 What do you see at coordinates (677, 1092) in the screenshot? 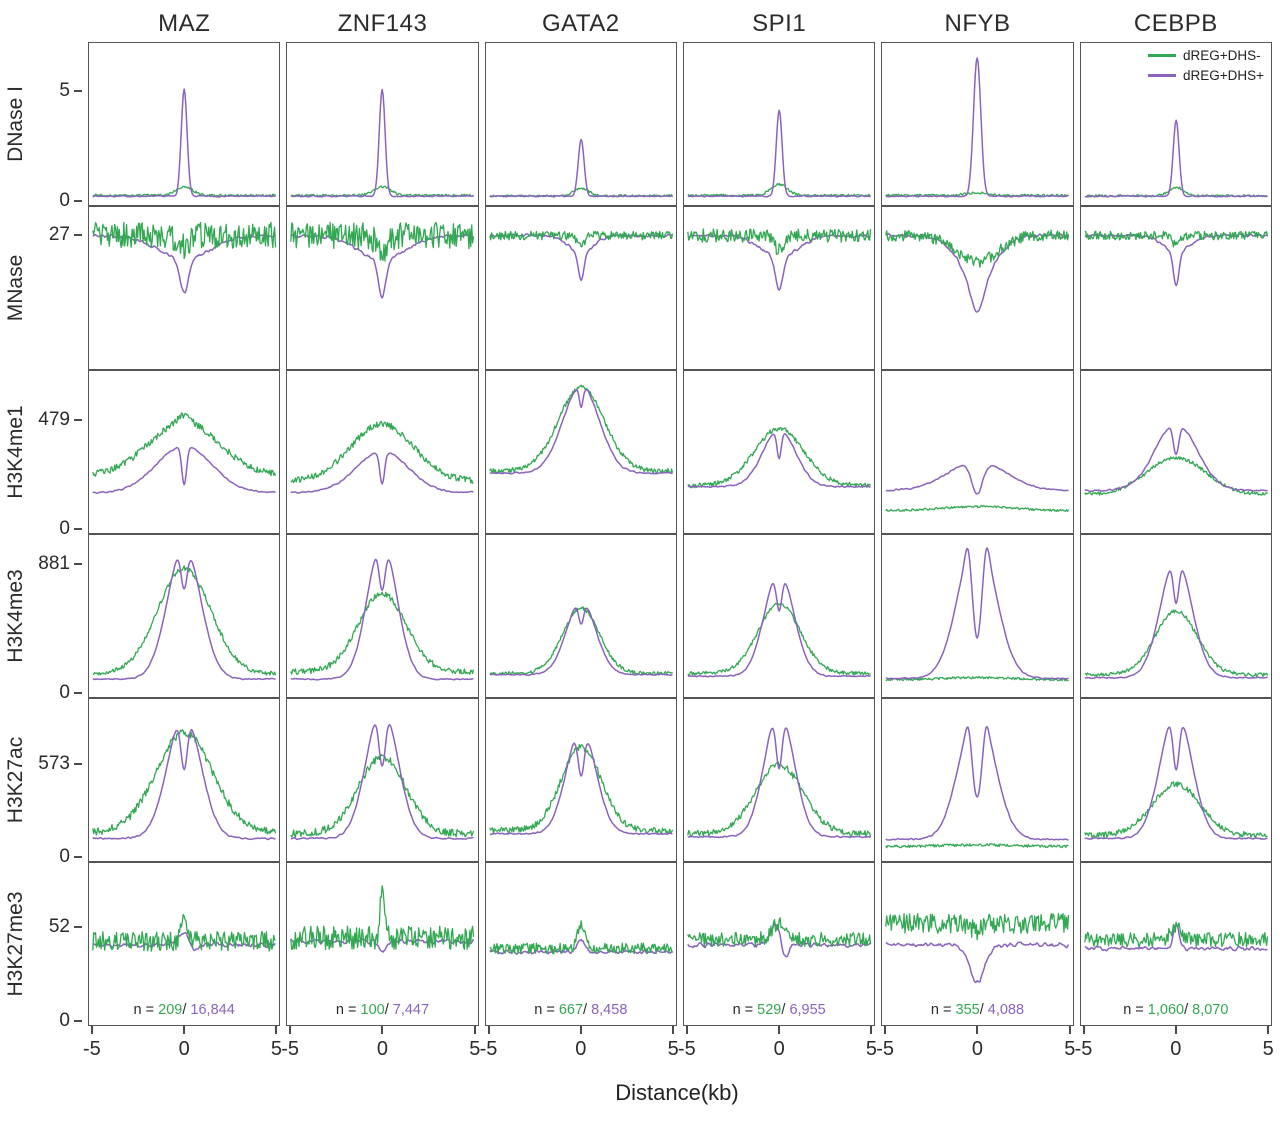
I see `x-axis-title: Distance(kb)` at bounding box center [677, 1092].